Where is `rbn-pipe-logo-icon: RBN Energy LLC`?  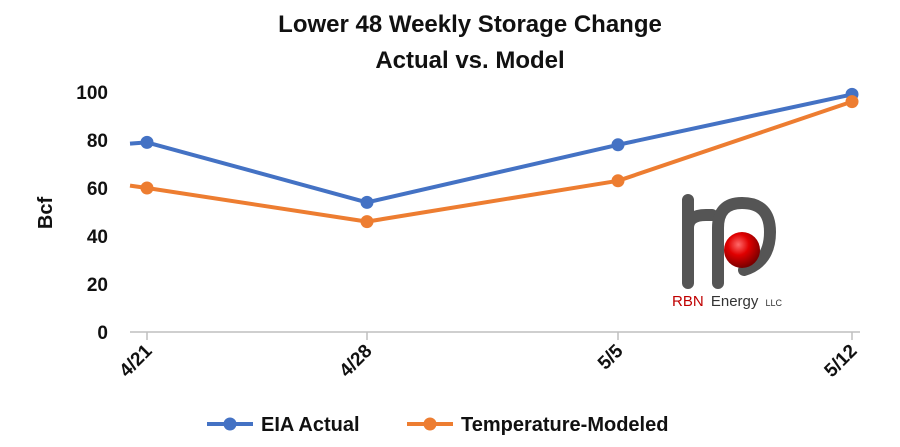
rbn-pipe-logo-icon: RBN Energy LLC is located at coordinates (727, 252).